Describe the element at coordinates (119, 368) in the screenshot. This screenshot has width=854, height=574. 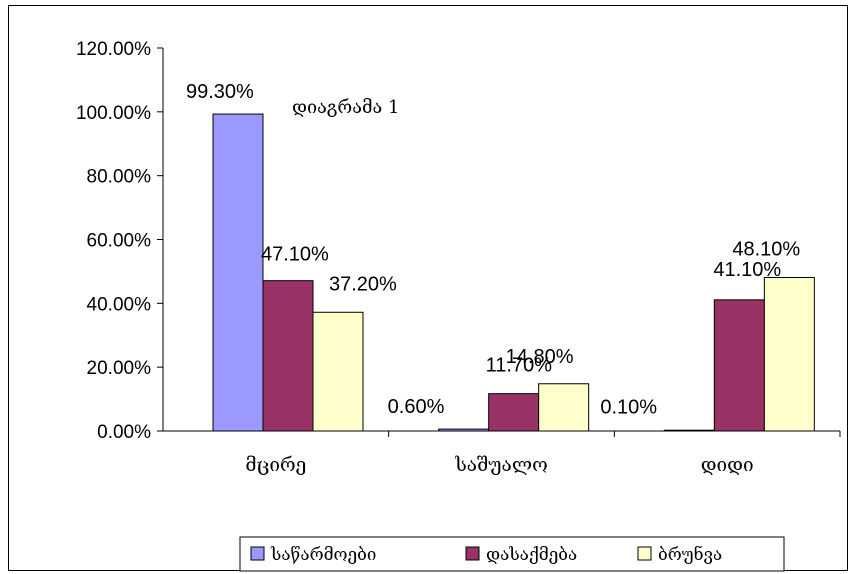
I see `y-tick-label: 20.00%` at that location.